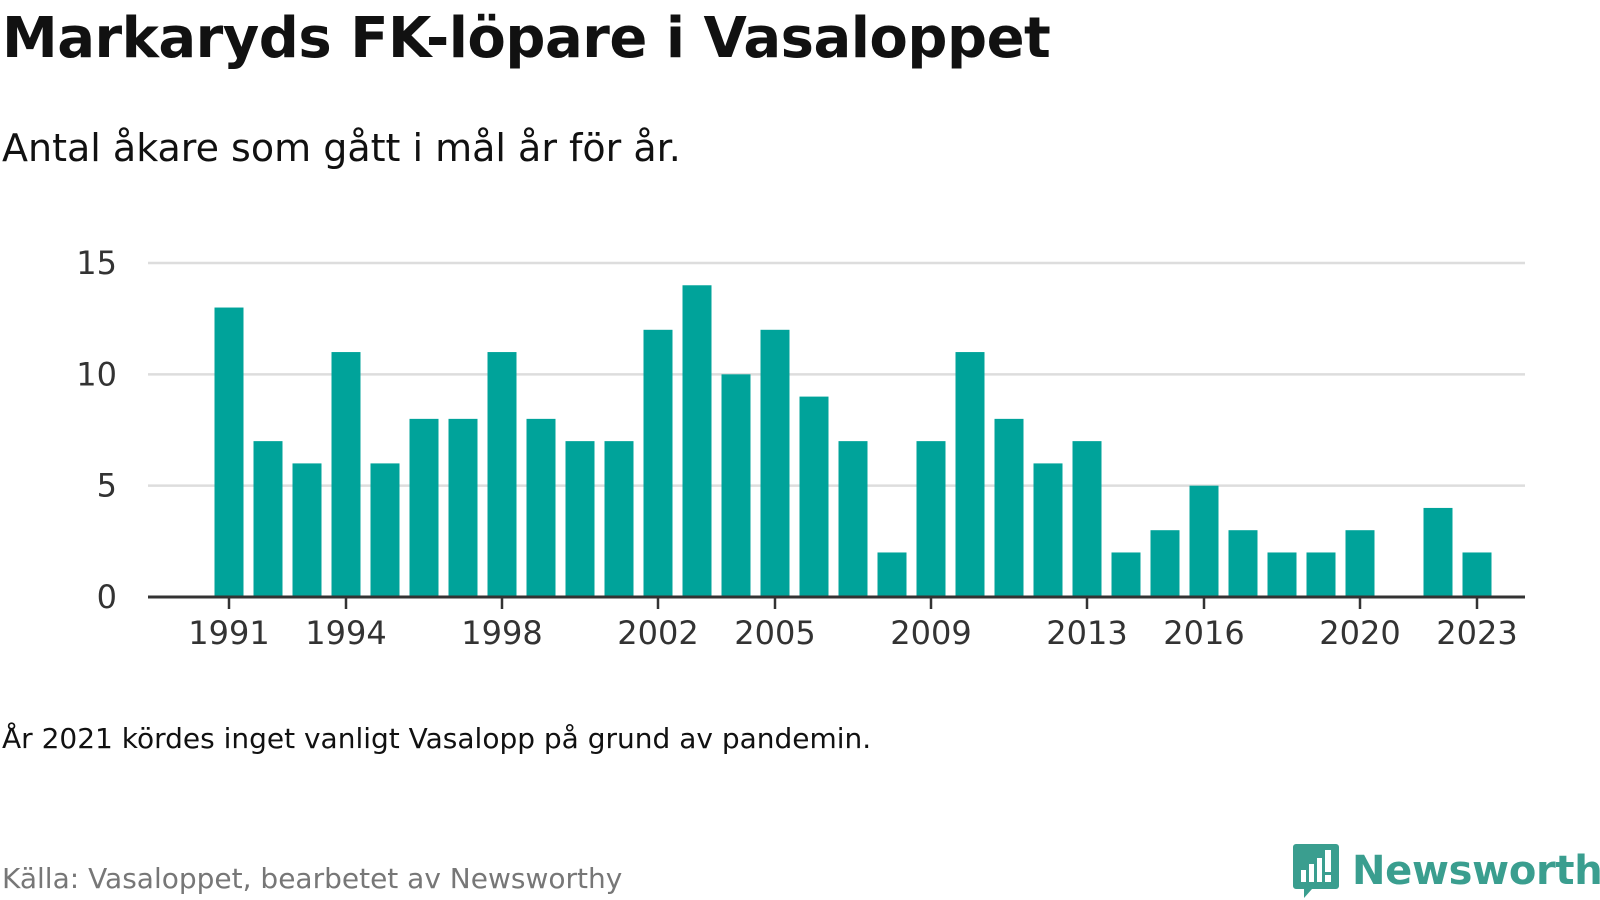  Describe the element at coordinates (501, 633) in the screenshot. I see `x-tick-label: 1998` at that location.